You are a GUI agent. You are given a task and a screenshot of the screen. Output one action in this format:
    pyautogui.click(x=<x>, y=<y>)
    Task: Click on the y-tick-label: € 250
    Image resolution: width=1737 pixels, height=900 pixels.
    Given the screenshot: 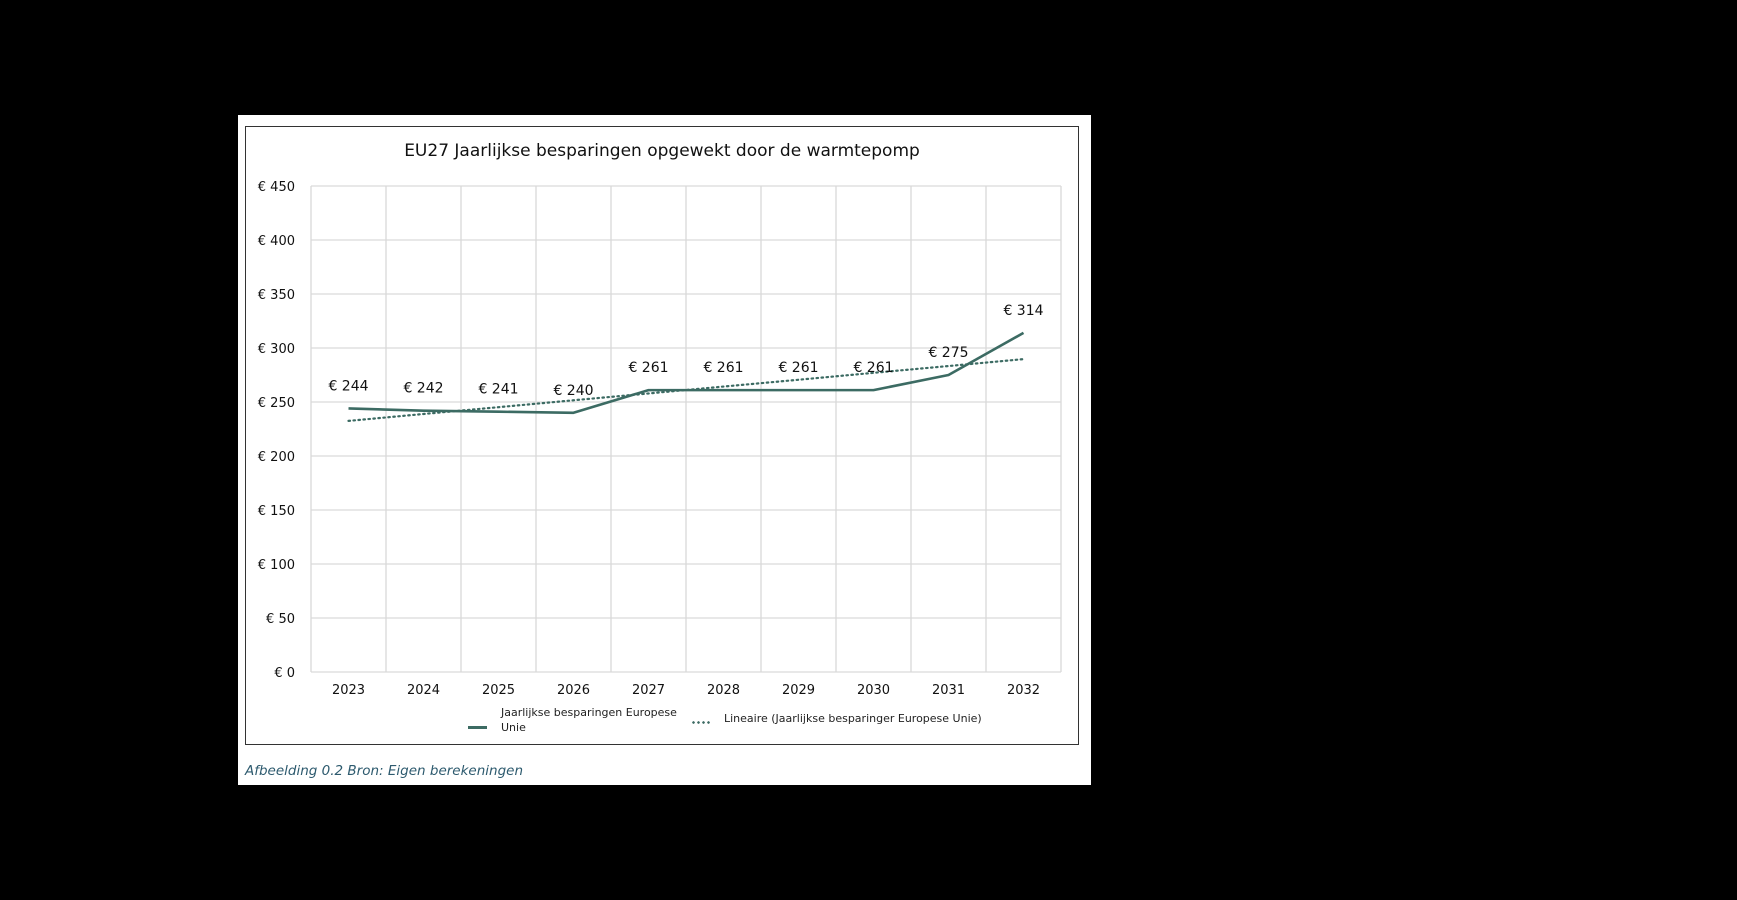 What is the action you would take?
    pyautogui.click(x=276, y=403)
    